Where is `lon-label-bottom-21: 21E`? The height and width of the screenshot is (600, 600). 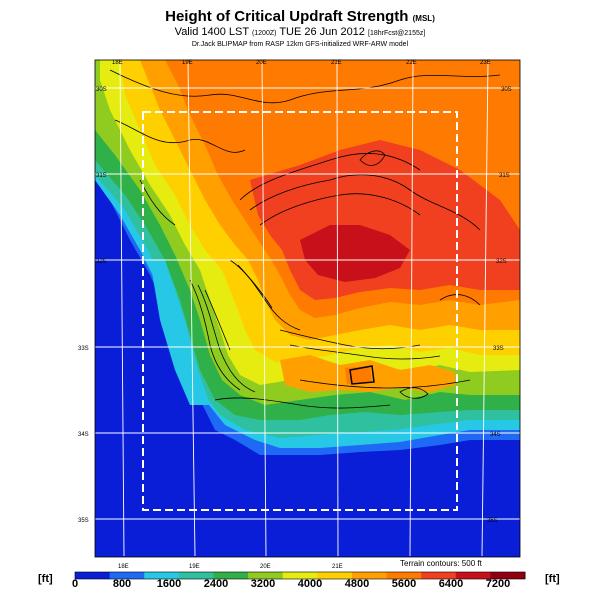 lon-label-bottom-21: 21E is located at coordinates (337, 567).